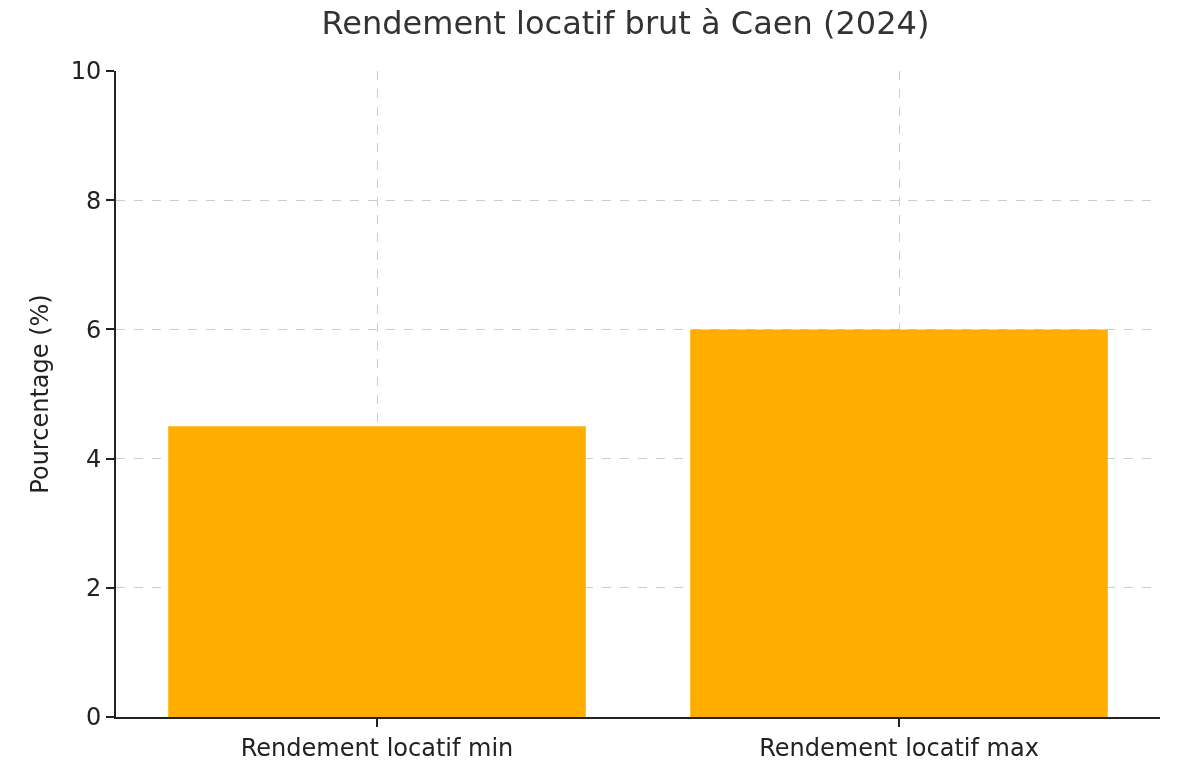 Image resolution: width=1180 pixels, height=780 pixels. Describe the element at coordinates (93, 200) in the screenshot. I see `y-tick-label: 8` at that location.